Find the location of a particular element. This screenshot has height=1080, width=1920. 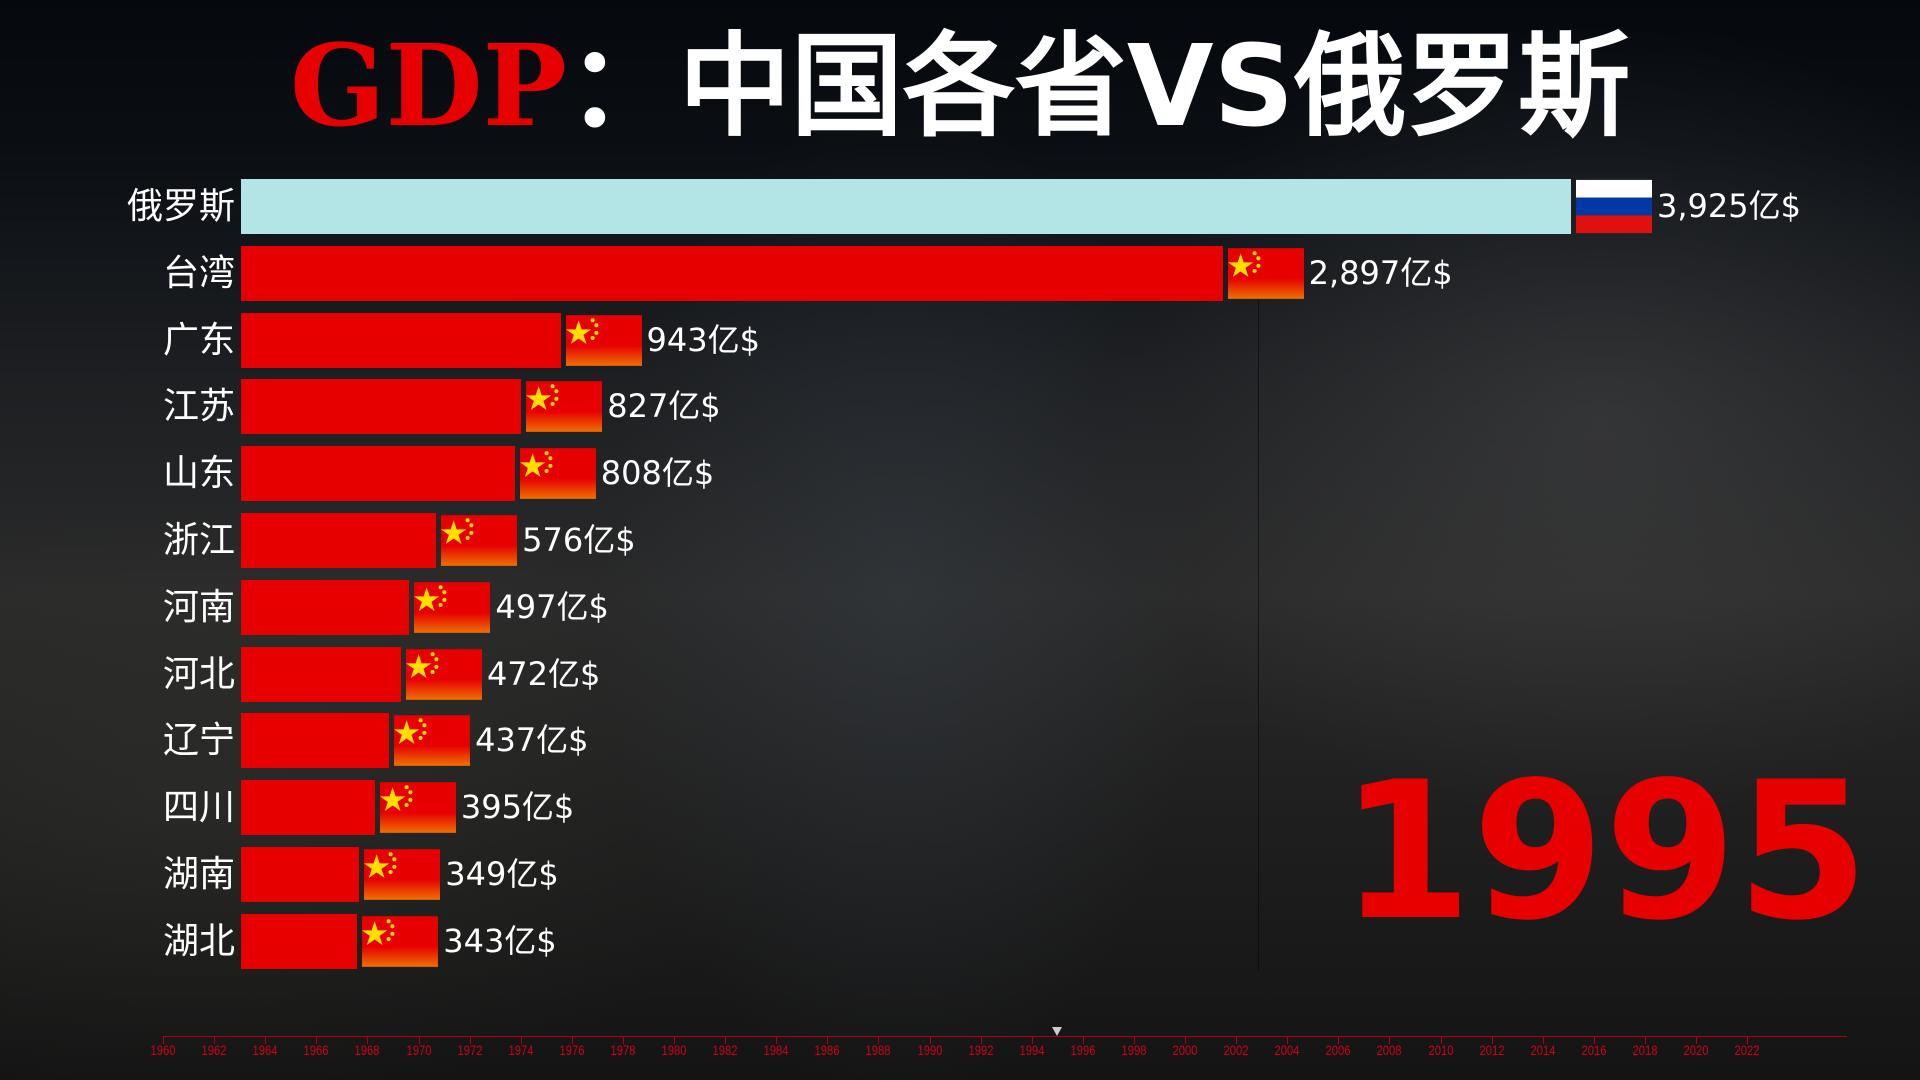

timeline-year-label: 1962 is located at coordinates (214, 1050).